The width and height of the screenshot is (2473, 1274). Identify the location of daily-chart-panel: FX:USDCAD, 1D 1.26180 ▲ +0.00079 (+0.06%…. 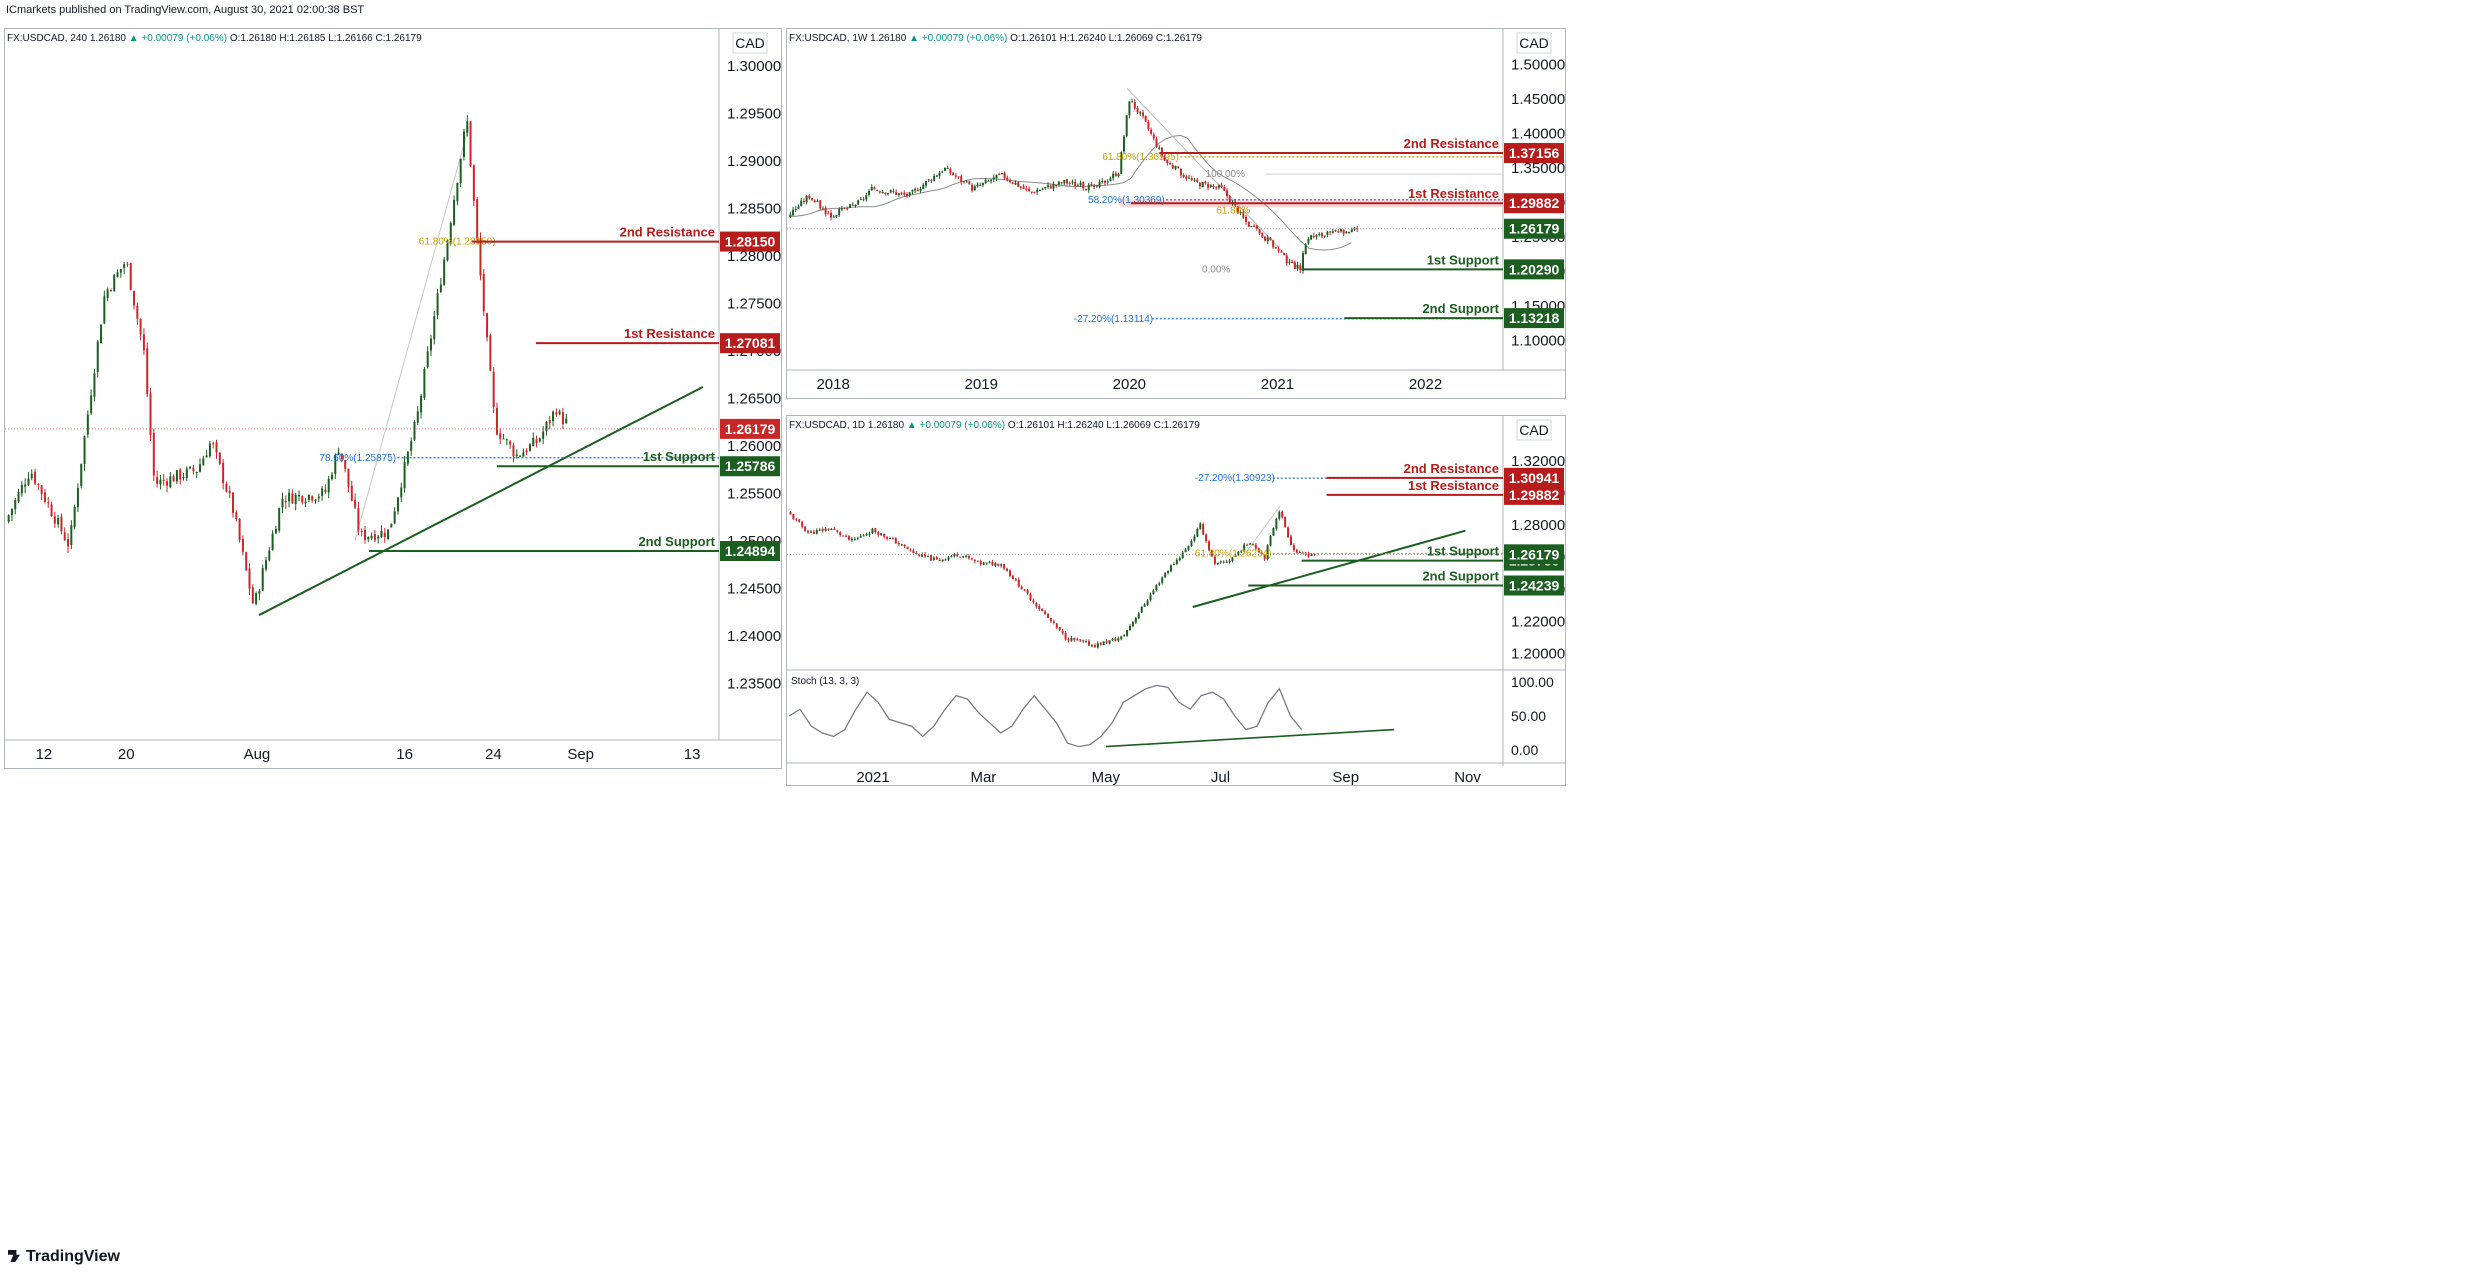
(1176, 600).